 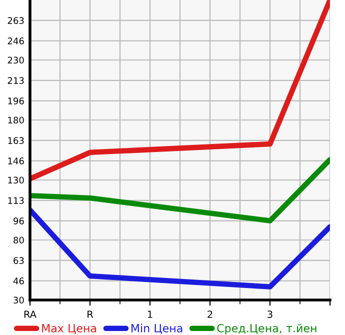 What do you see at coordinates (30, 314) in the screenshot?
I see `x-tick-label: RA` at bounding box center [30, 314].